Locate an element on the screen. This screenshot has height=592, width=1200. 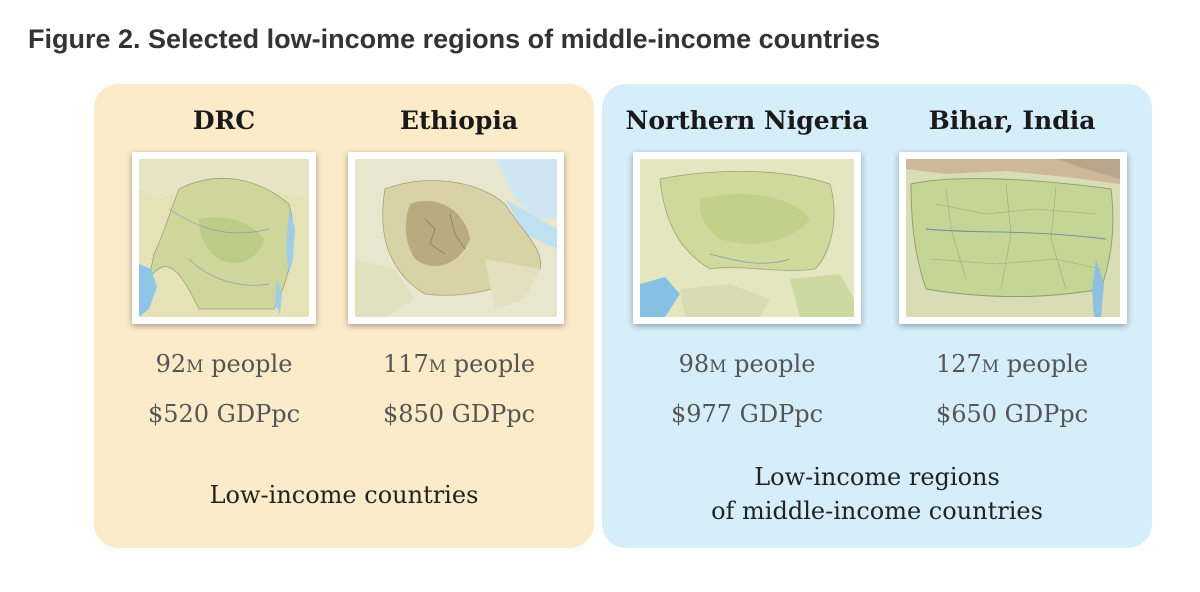
region-name: Bihar, India is located at coordinates (1012, 120).